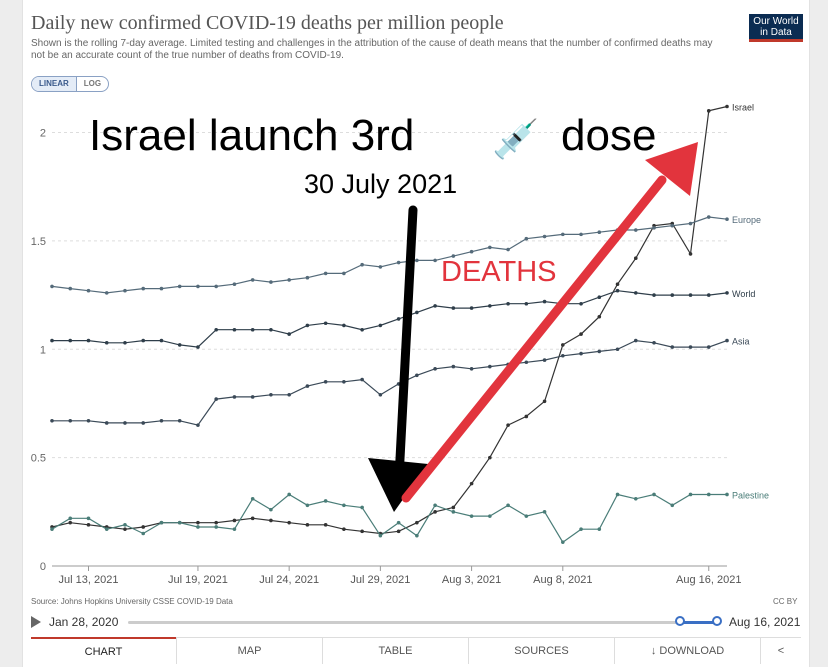 Image resolution: width=828 pixels, height=667 pixels. What do you see at coordinates (785, 601) in the screenshot?
I see `license-link: CC BY` at bounding box center [785, 601].